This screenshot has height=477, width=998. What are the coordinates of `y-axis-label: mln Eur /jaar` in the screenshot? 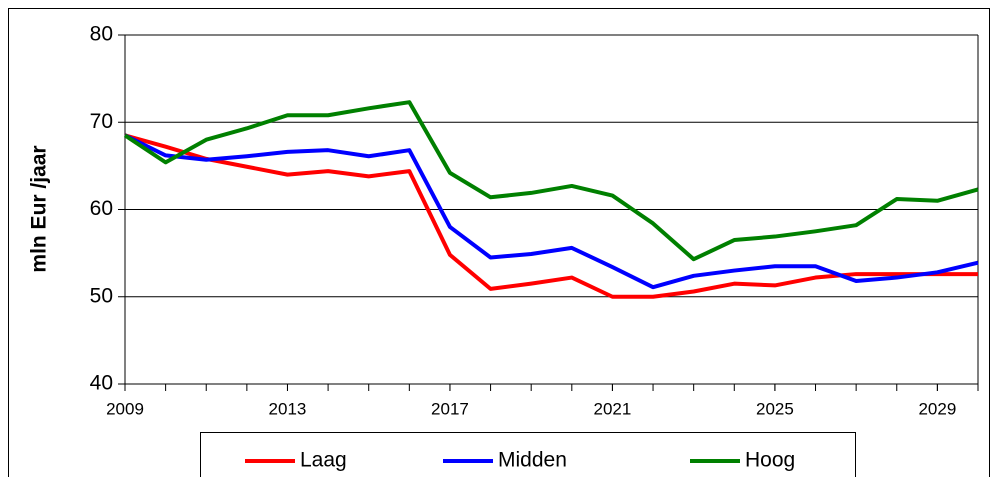 It's located at (39, 208).